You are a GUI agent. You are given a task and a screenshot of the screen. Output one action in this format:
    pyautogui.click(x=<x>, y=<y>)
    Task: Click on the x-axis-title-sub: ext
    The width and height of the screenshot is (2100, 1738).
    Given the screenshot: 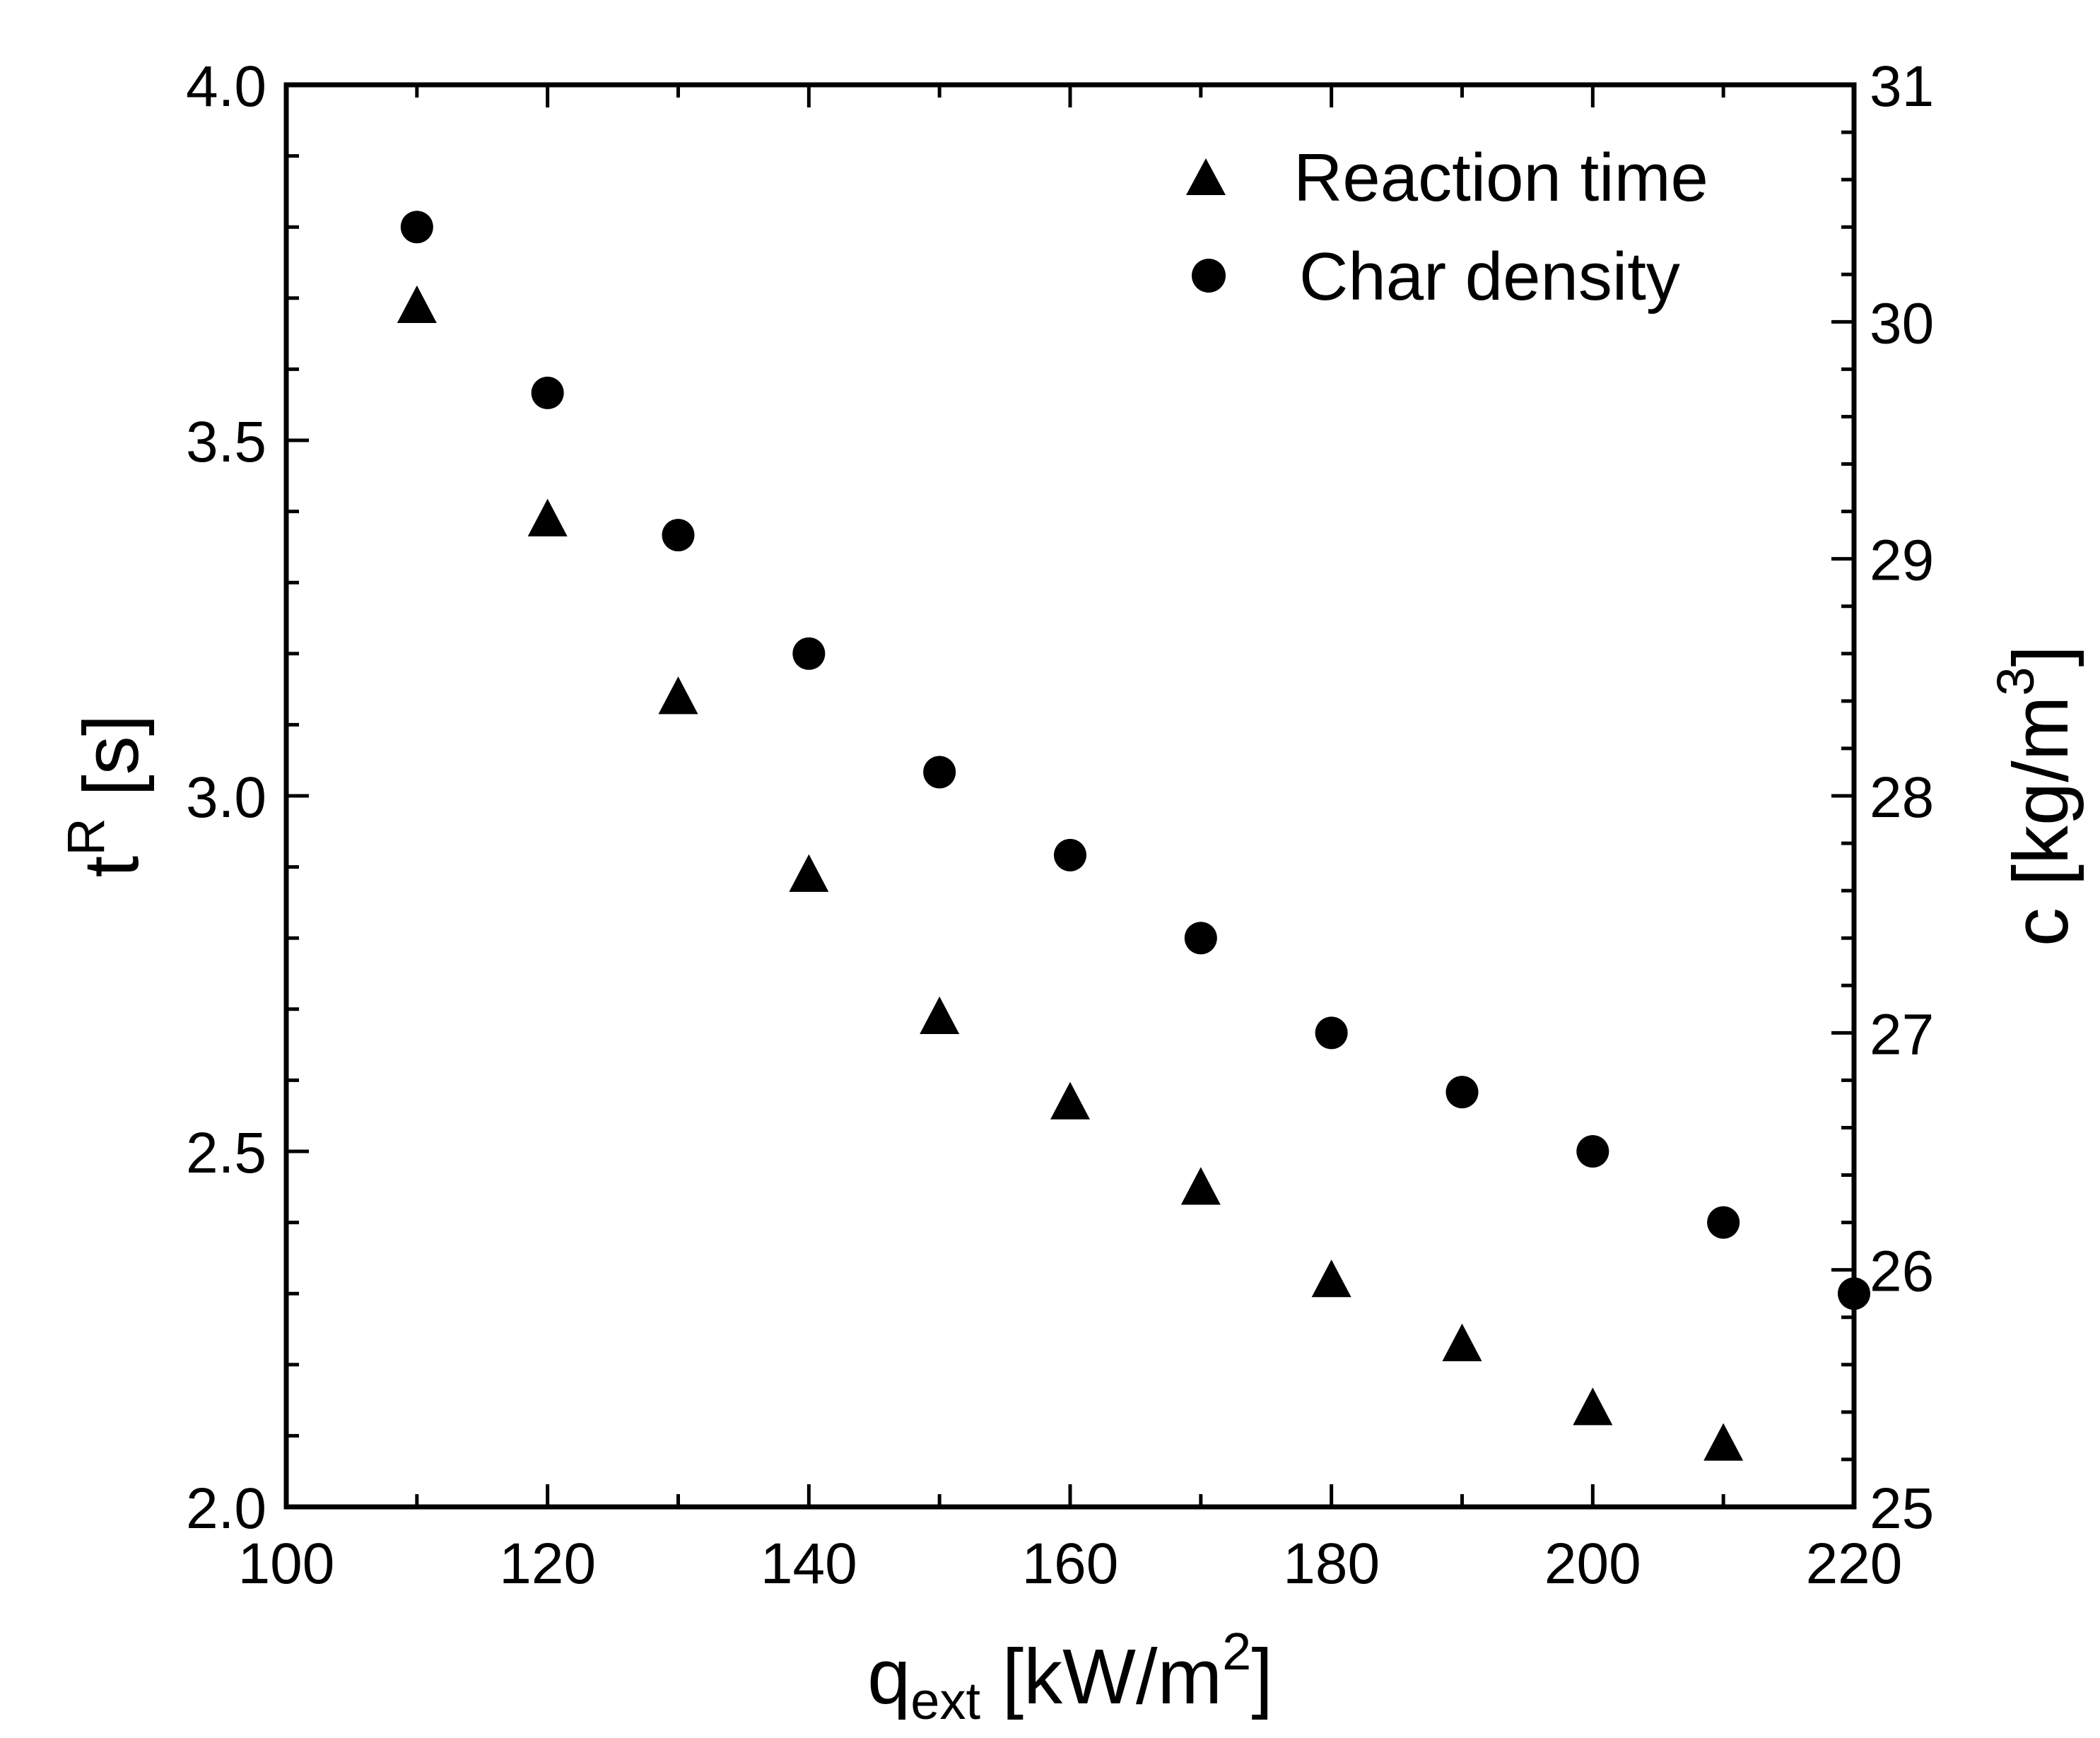 What is the action you would take?
    pyautogui.click(x=945, y=1701)
    